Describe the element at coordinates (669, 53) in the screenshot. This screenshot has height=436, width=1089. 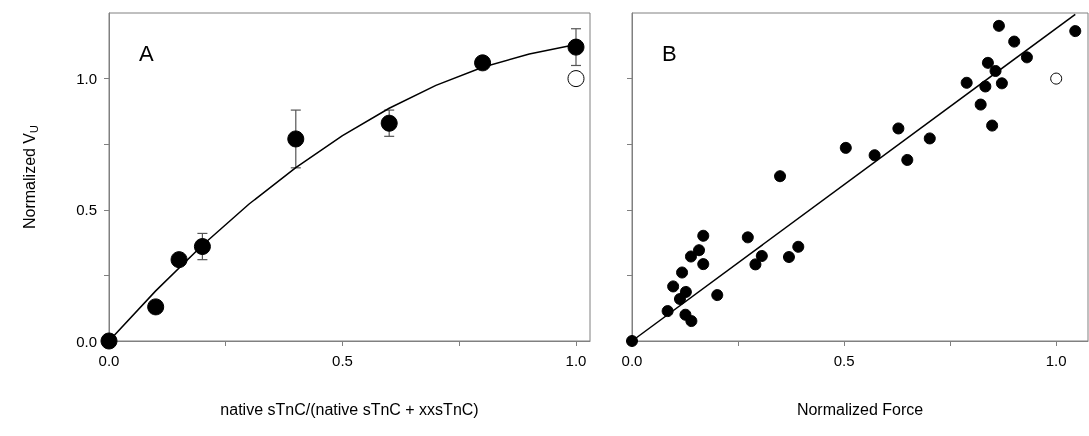
I see `annotation: B` at that location.